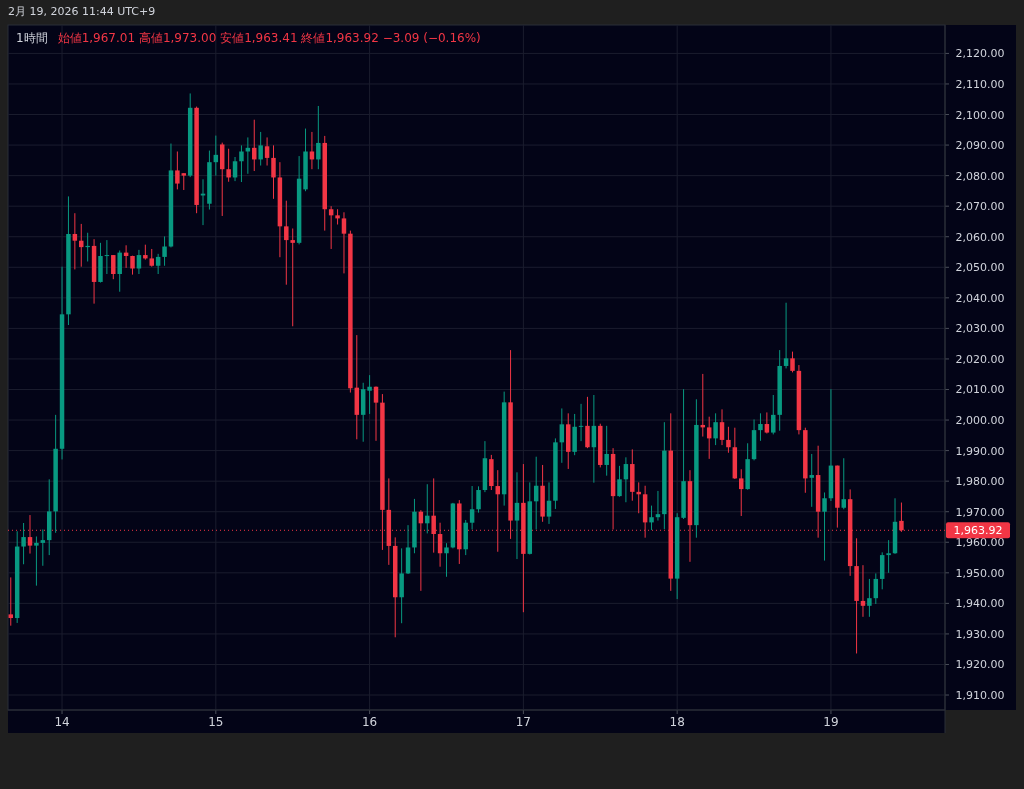 This screenshot has height=789, width=1024. What do you see at coordinates (980, 451) in the screenshot?
I see `y-tick-label: 1,990.00` at bounding box center [980, 451].